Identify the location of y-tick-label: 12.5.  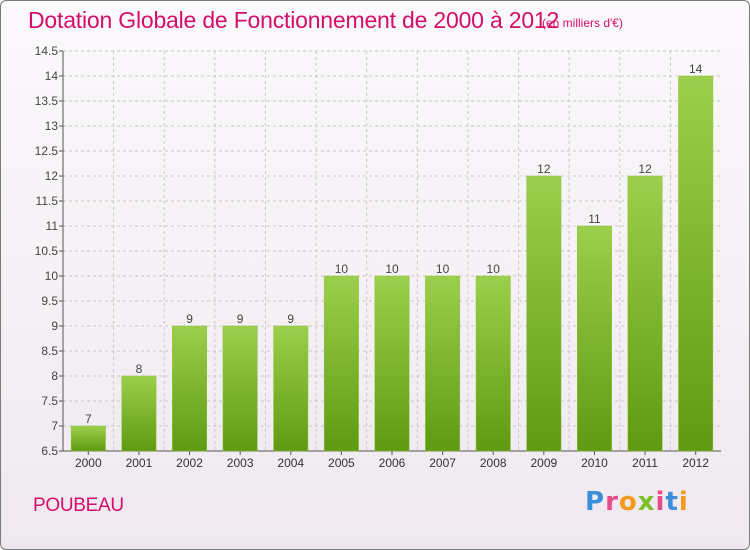
(47, 151).